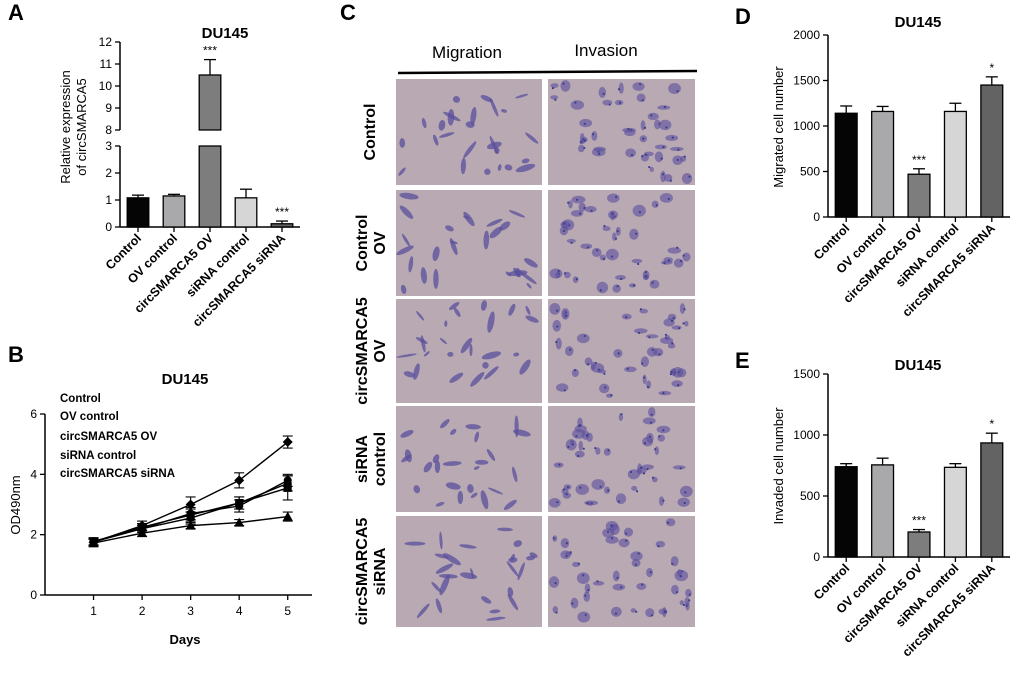  Describe the element at coordinates (806, 374) in the screenshot. I see `panel-e-ytick-label-1500: 1500` at that location.